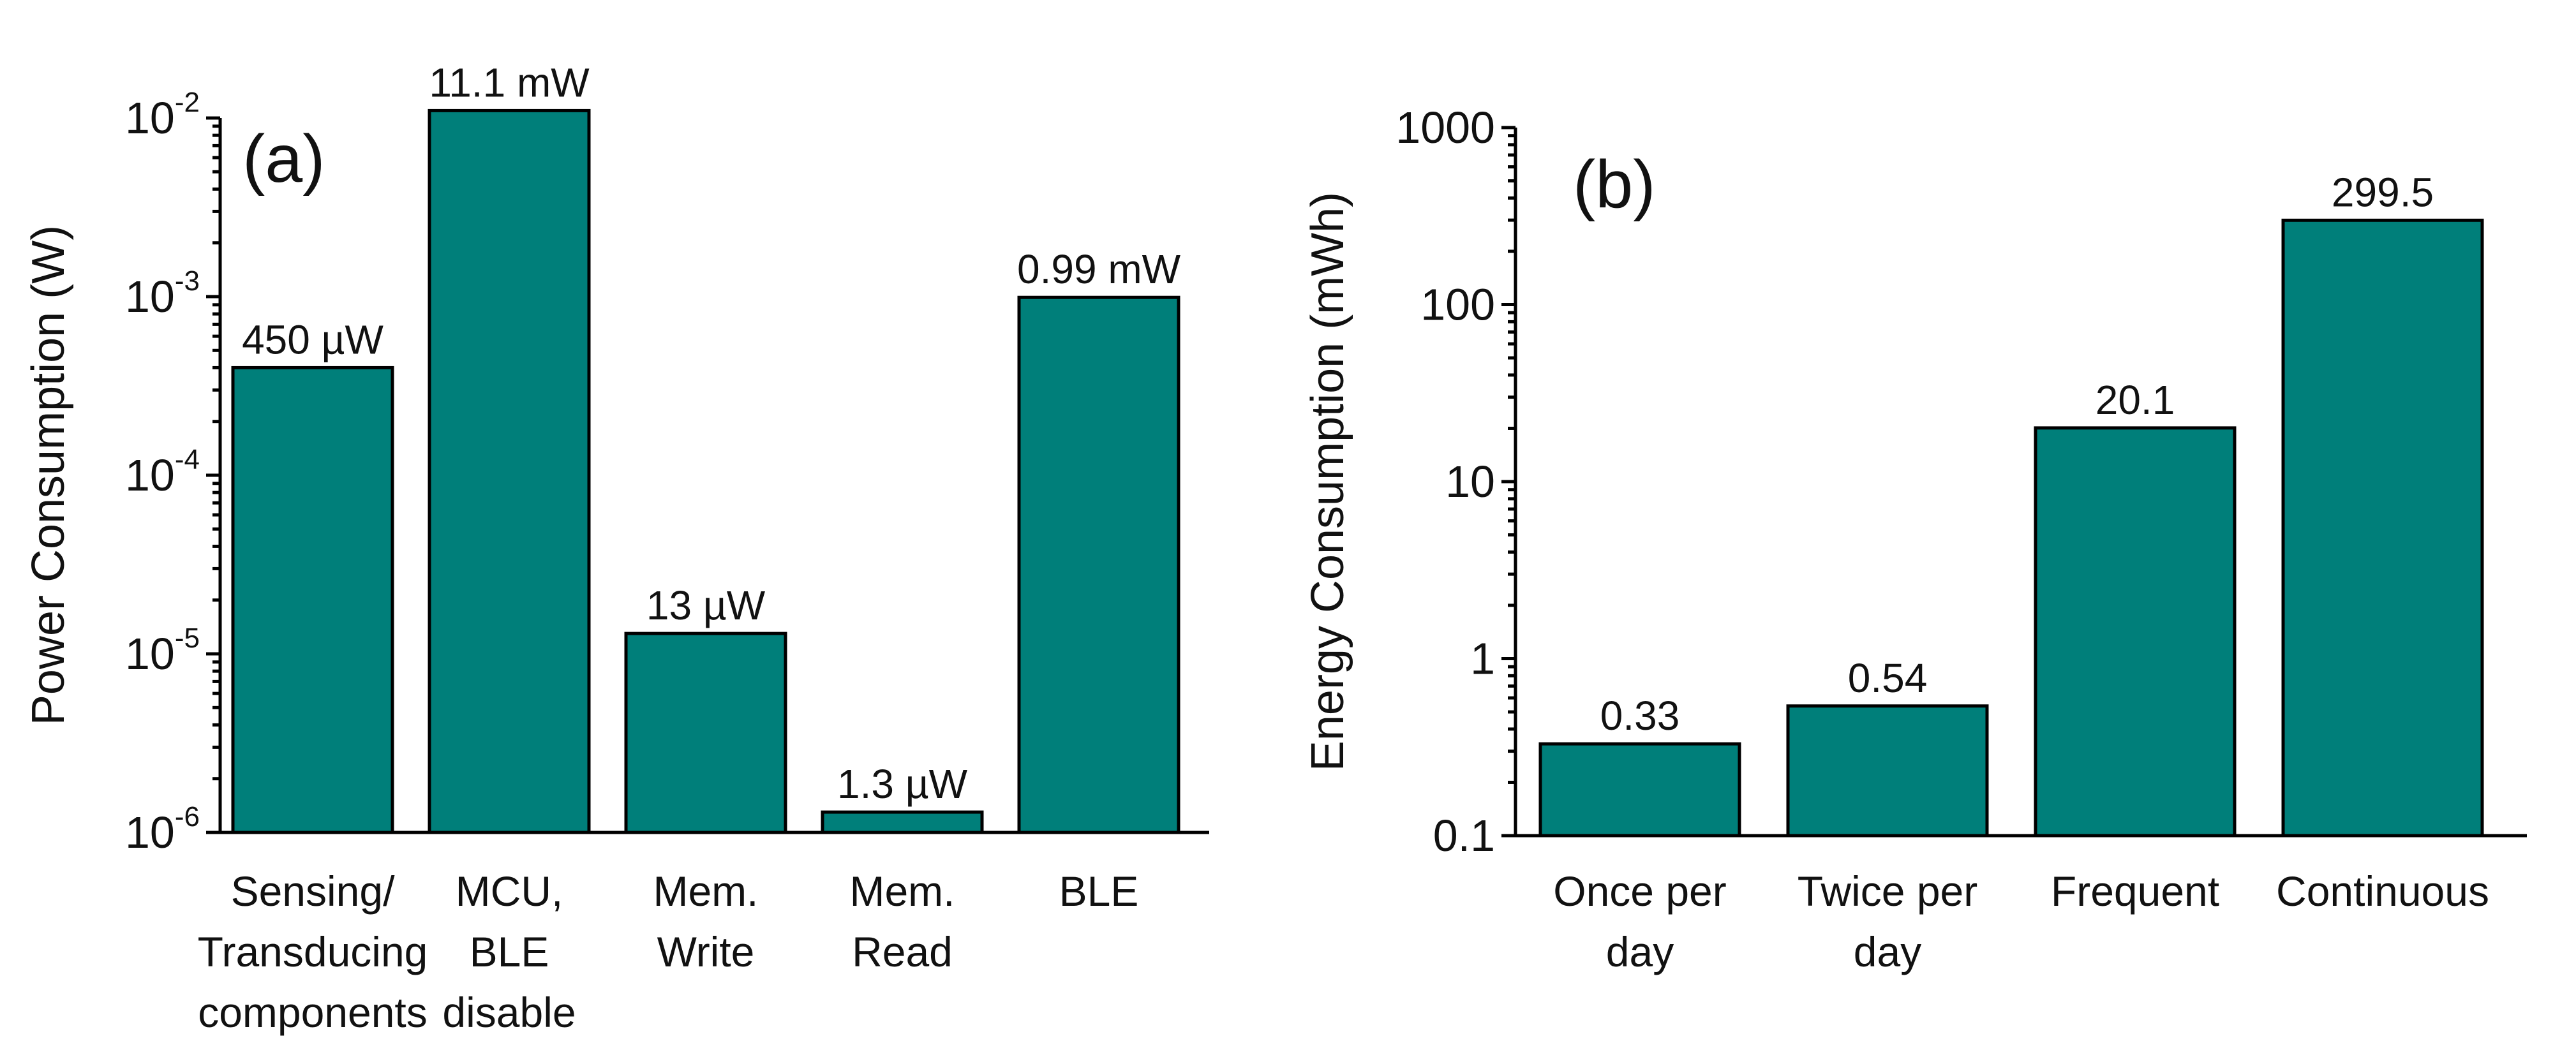 Image resolution: width=2576 pixels, height=1064 pixels. Describe the element at coordinates (1887, 891) in the screenshot. I see `category-label-b-2-line-1: Twice per` at that location.